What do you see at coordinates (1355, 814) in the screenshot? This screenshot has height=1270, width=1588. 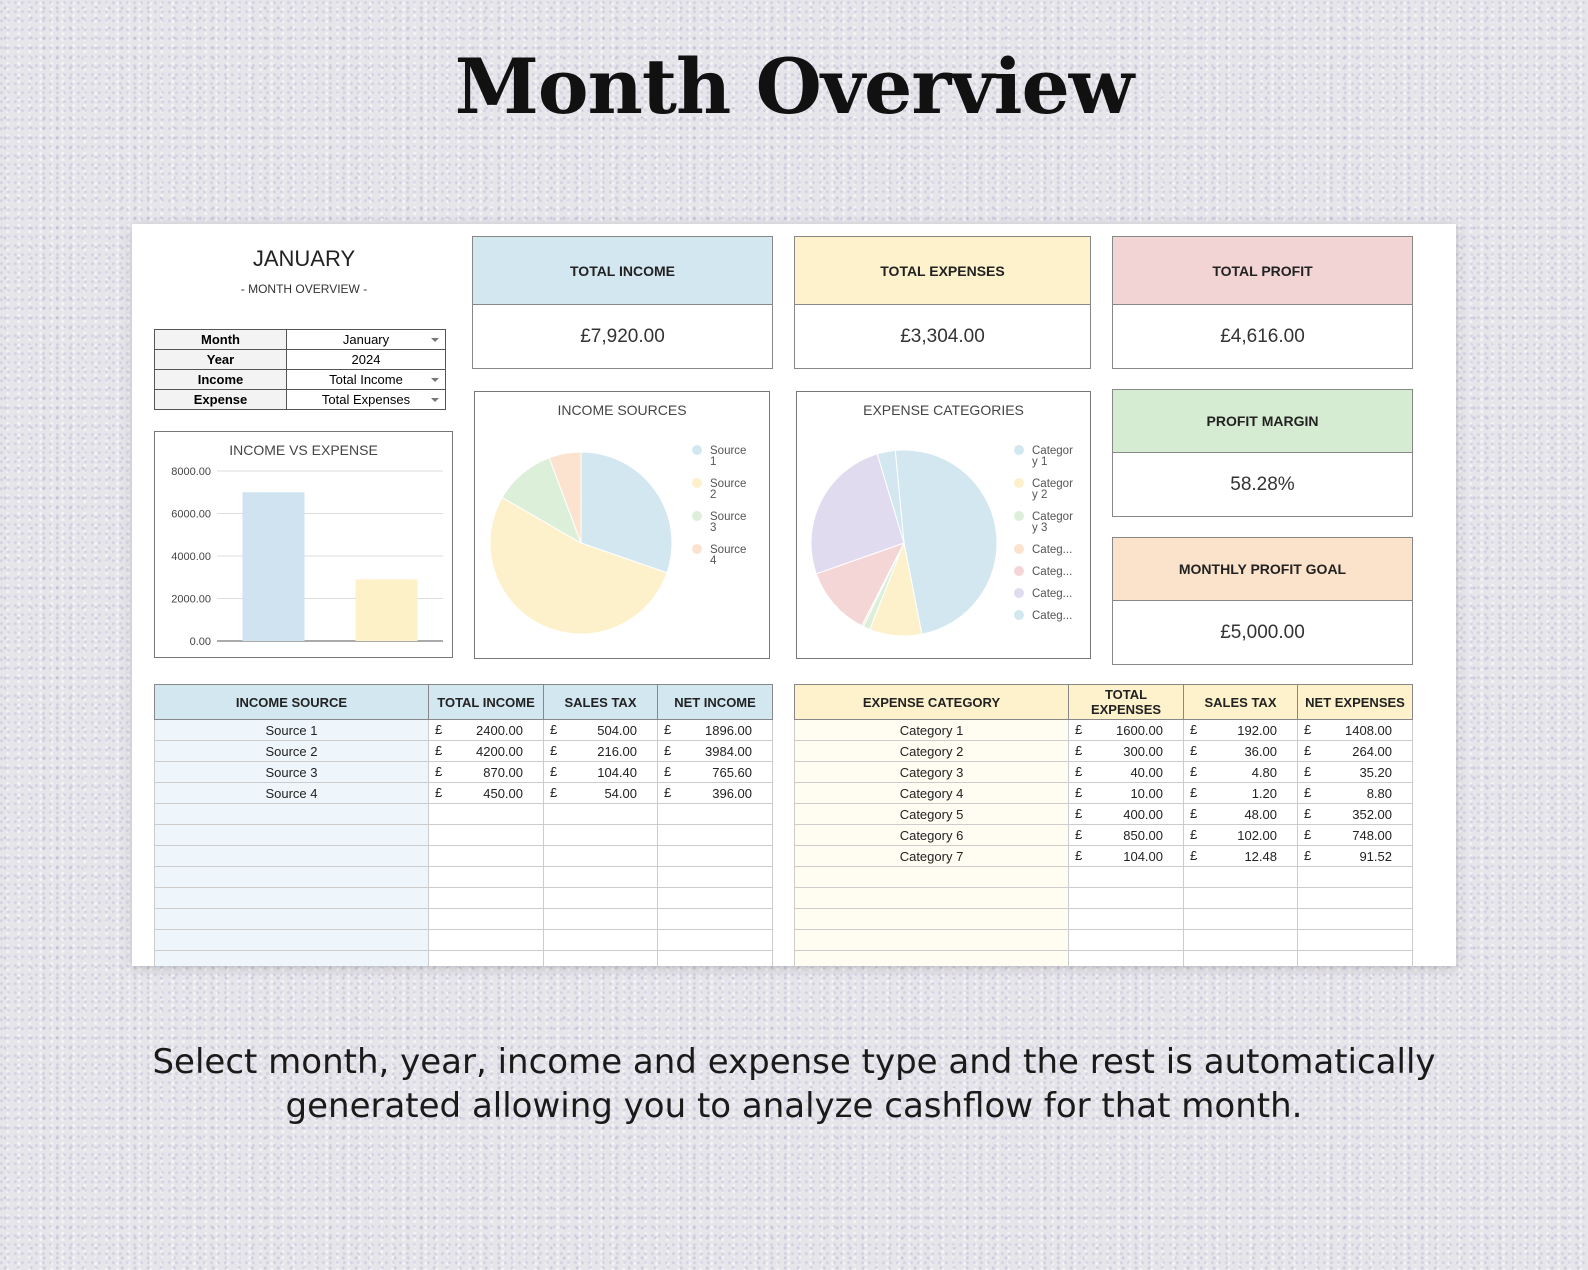 I see `expense-amount-cell: £352.00` at bounding box center [1355, 814].